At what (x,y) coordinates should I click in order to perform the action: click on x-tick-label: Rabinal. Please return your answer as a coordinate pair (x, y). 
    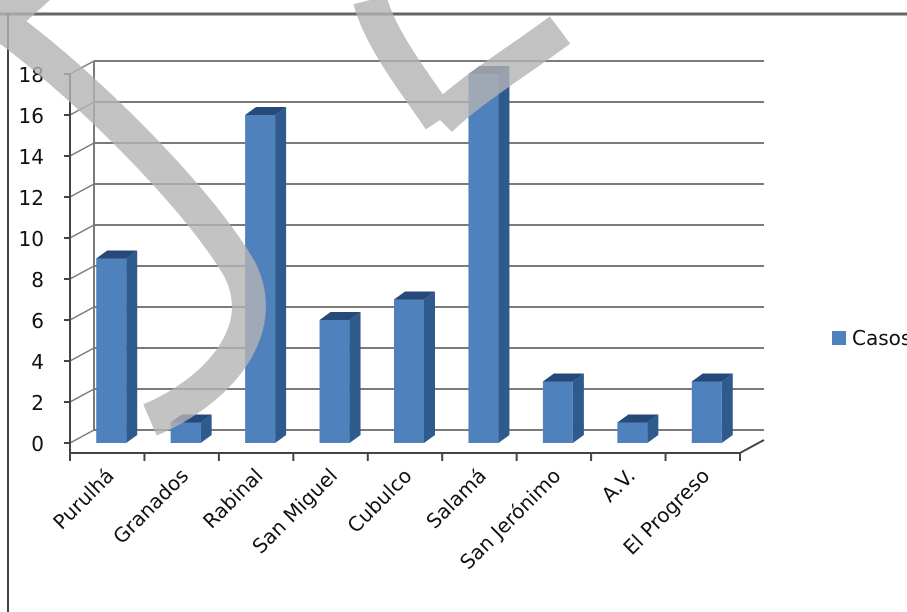
    Looking at the image, I should click on (233, 499).